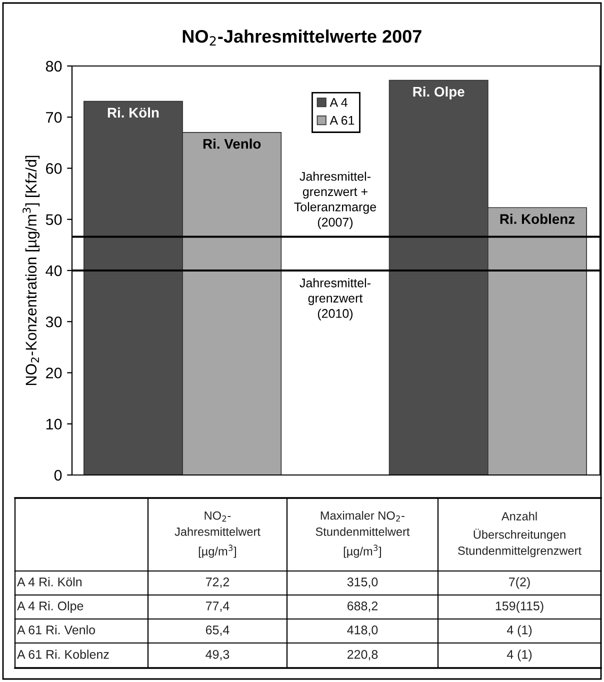  Describe the element at coordinates (54, 220) in the screenshot. I see `y-tick-label: 50` at that location.